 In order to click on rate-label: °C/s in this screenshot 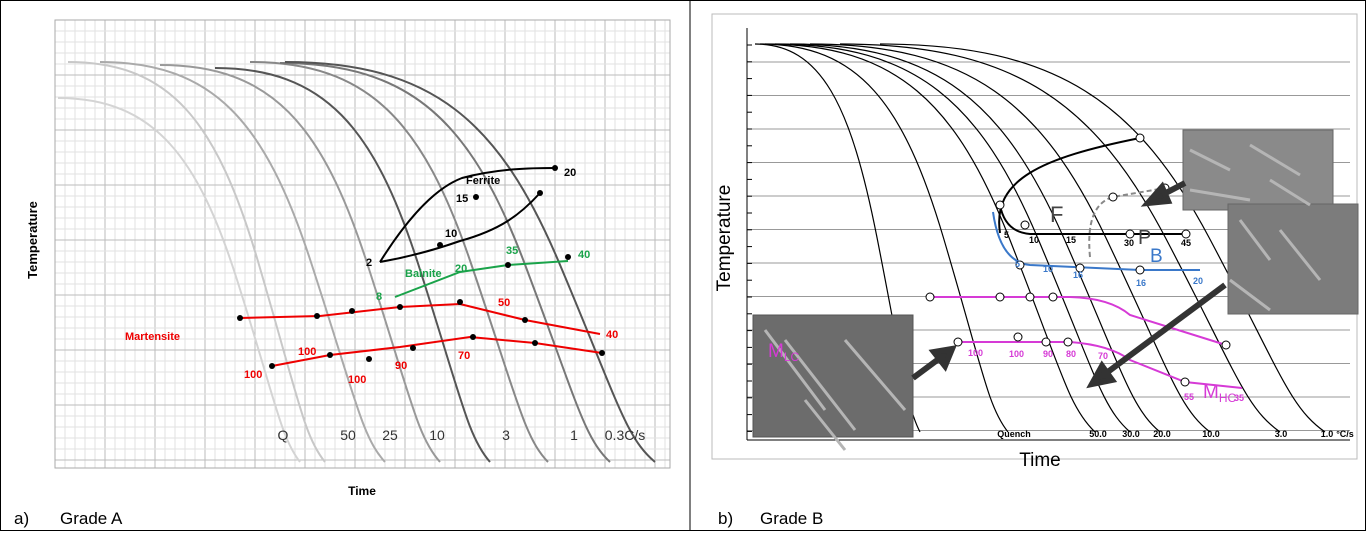, I will do `click(1345, 434)`.